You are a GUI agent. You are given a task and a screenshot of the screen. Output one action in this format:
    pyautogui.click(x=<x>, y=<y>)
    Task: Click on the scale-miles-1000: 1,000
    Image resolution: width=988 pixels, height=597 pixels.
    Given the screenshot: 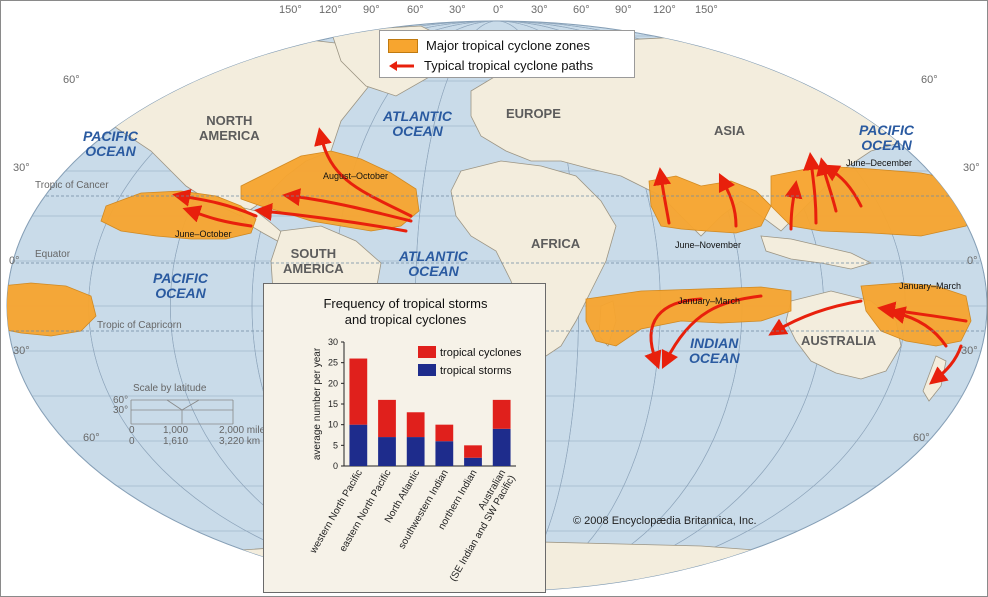 What is the action you would take?
    pyautogui.click(x=176, y=430)
    